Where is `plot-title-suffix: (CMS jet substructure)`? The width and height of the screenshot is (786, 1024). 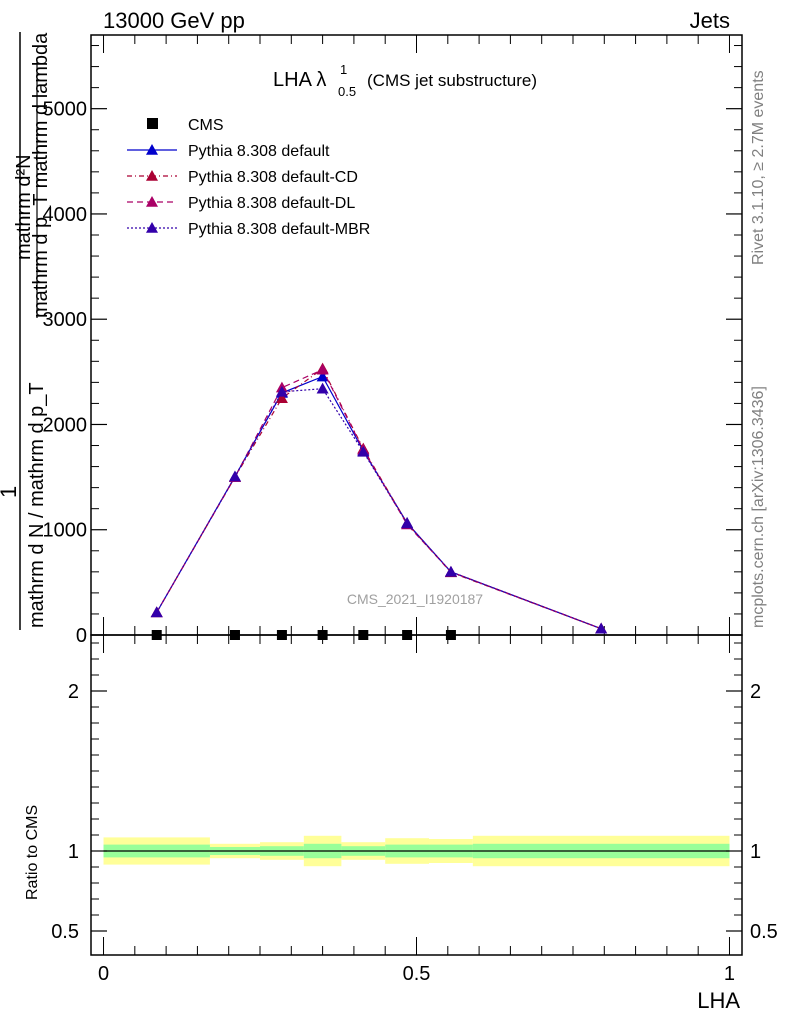
plot-title-suffix: (CMS jet substructure) is located at coordinates (452, 80).